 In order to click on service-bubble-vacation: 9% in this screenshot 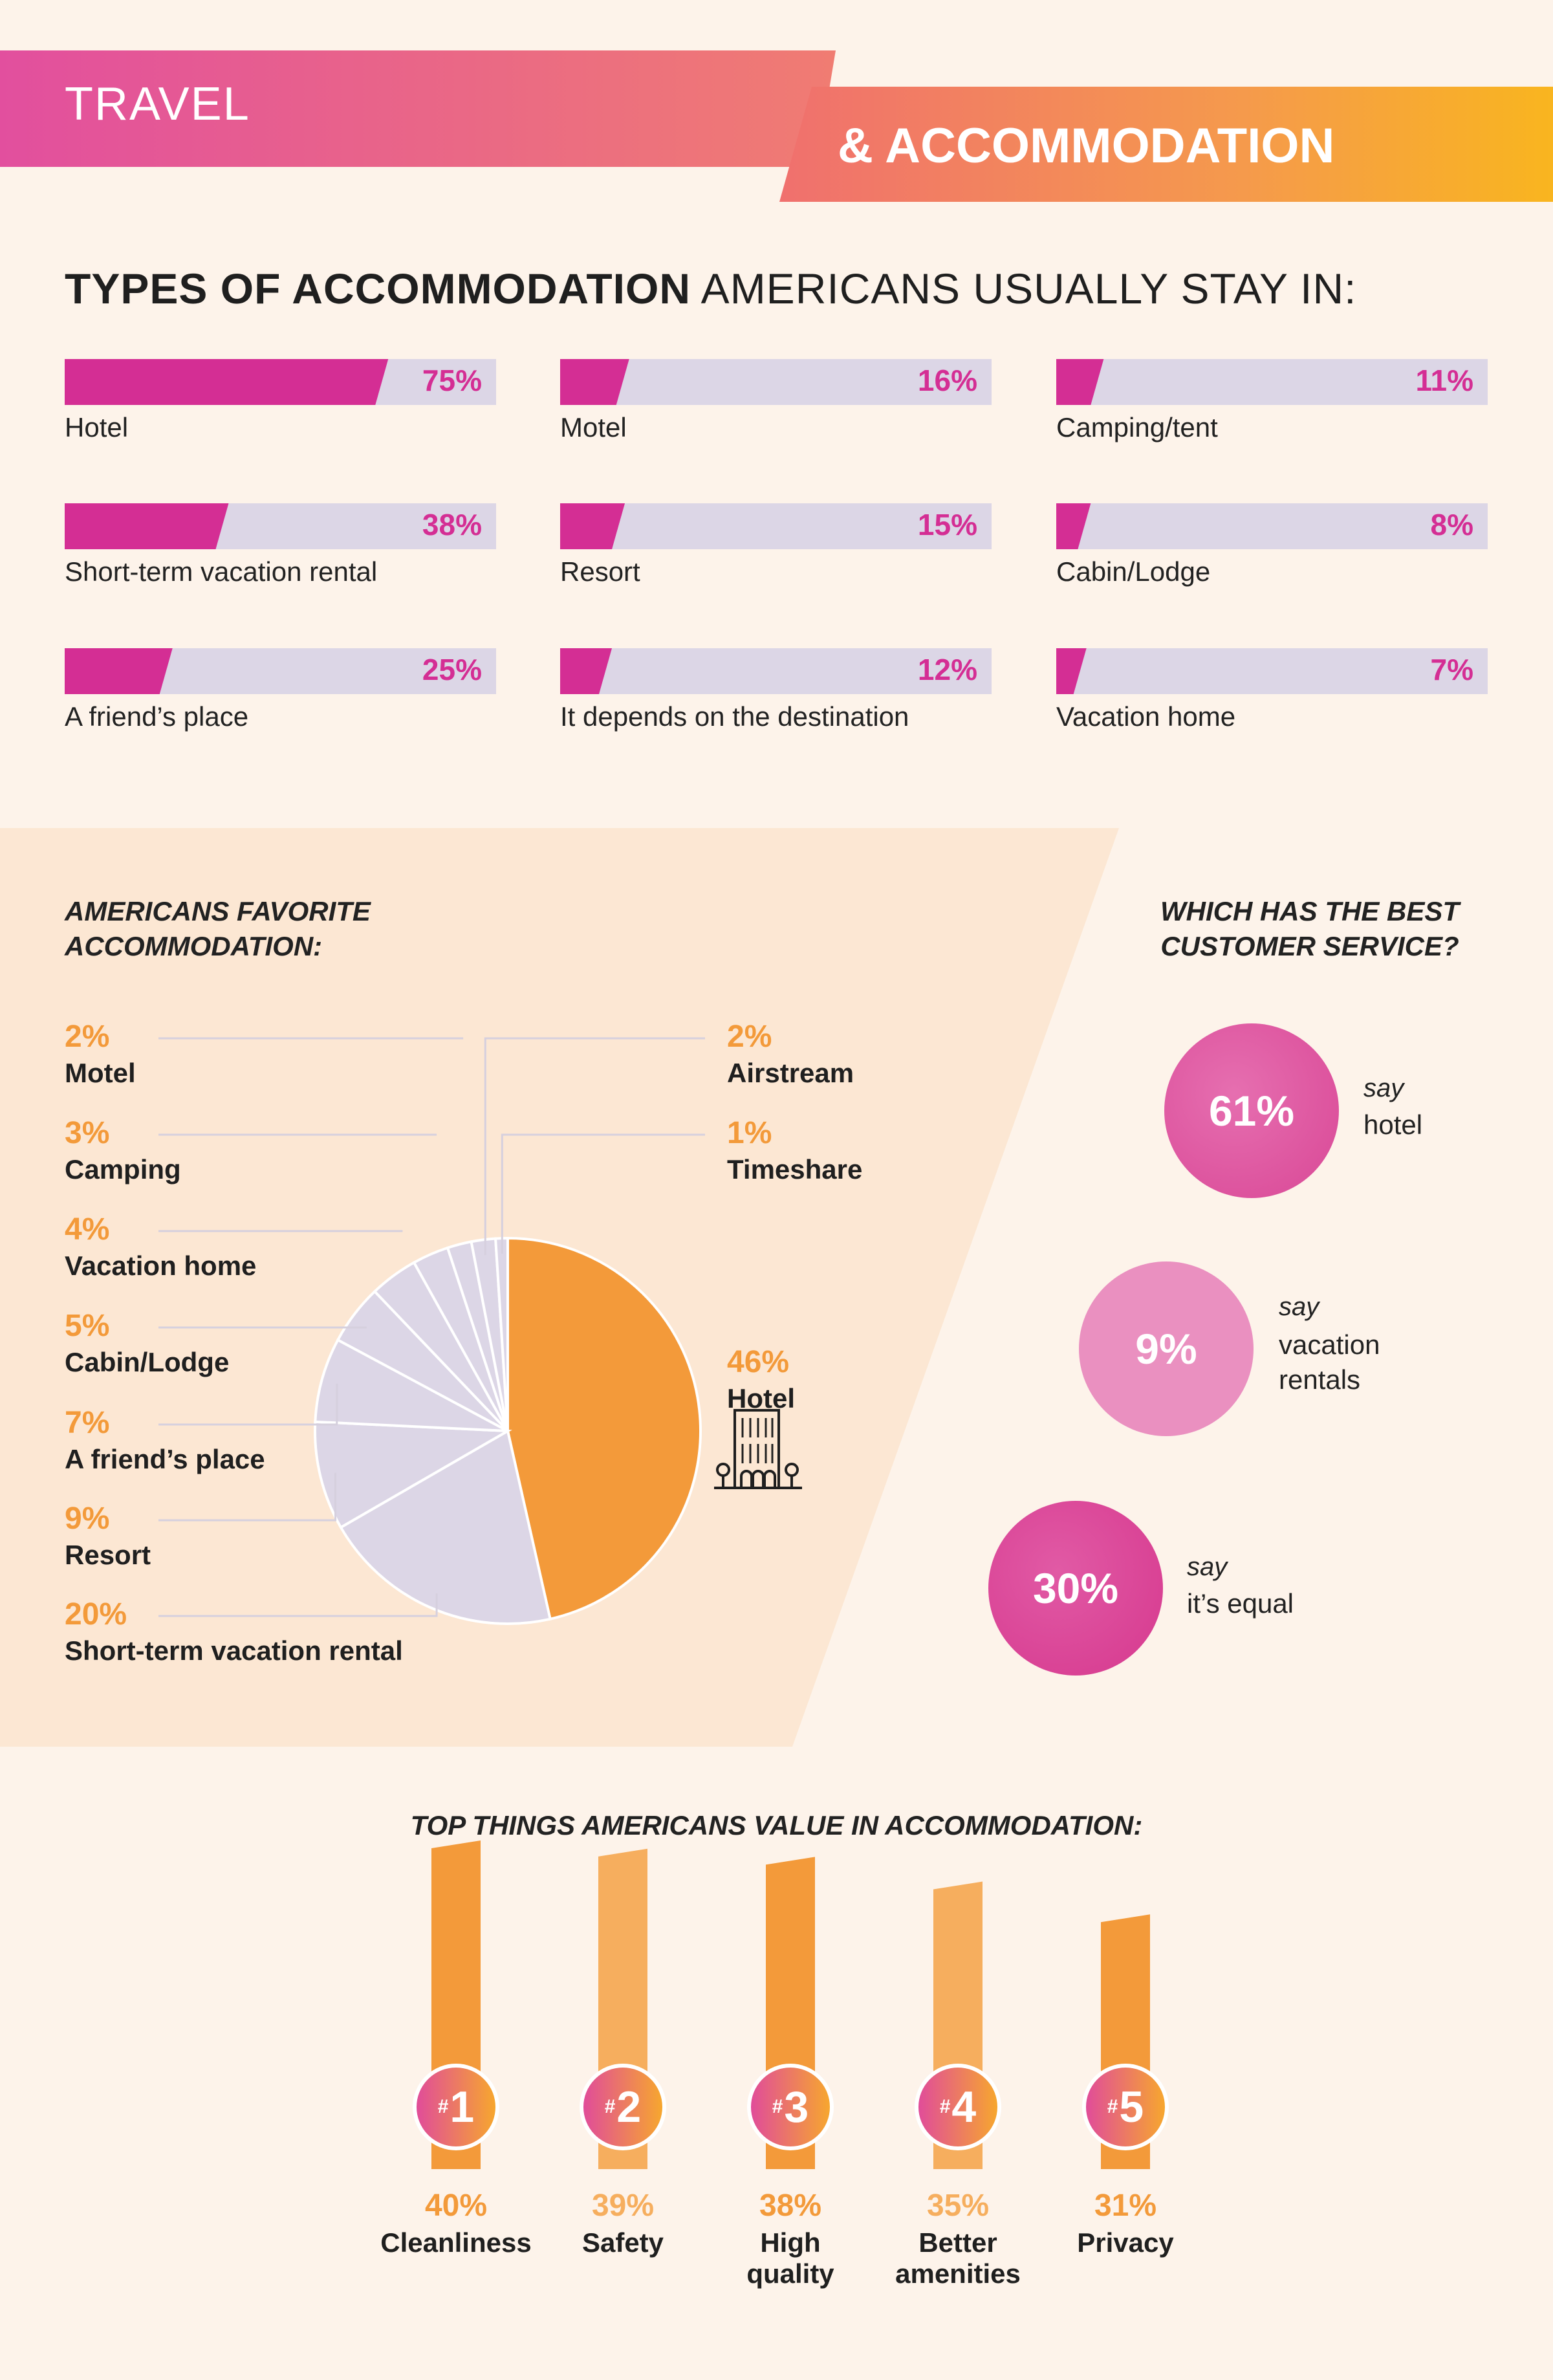, I will do `click(1166, 1348)`.